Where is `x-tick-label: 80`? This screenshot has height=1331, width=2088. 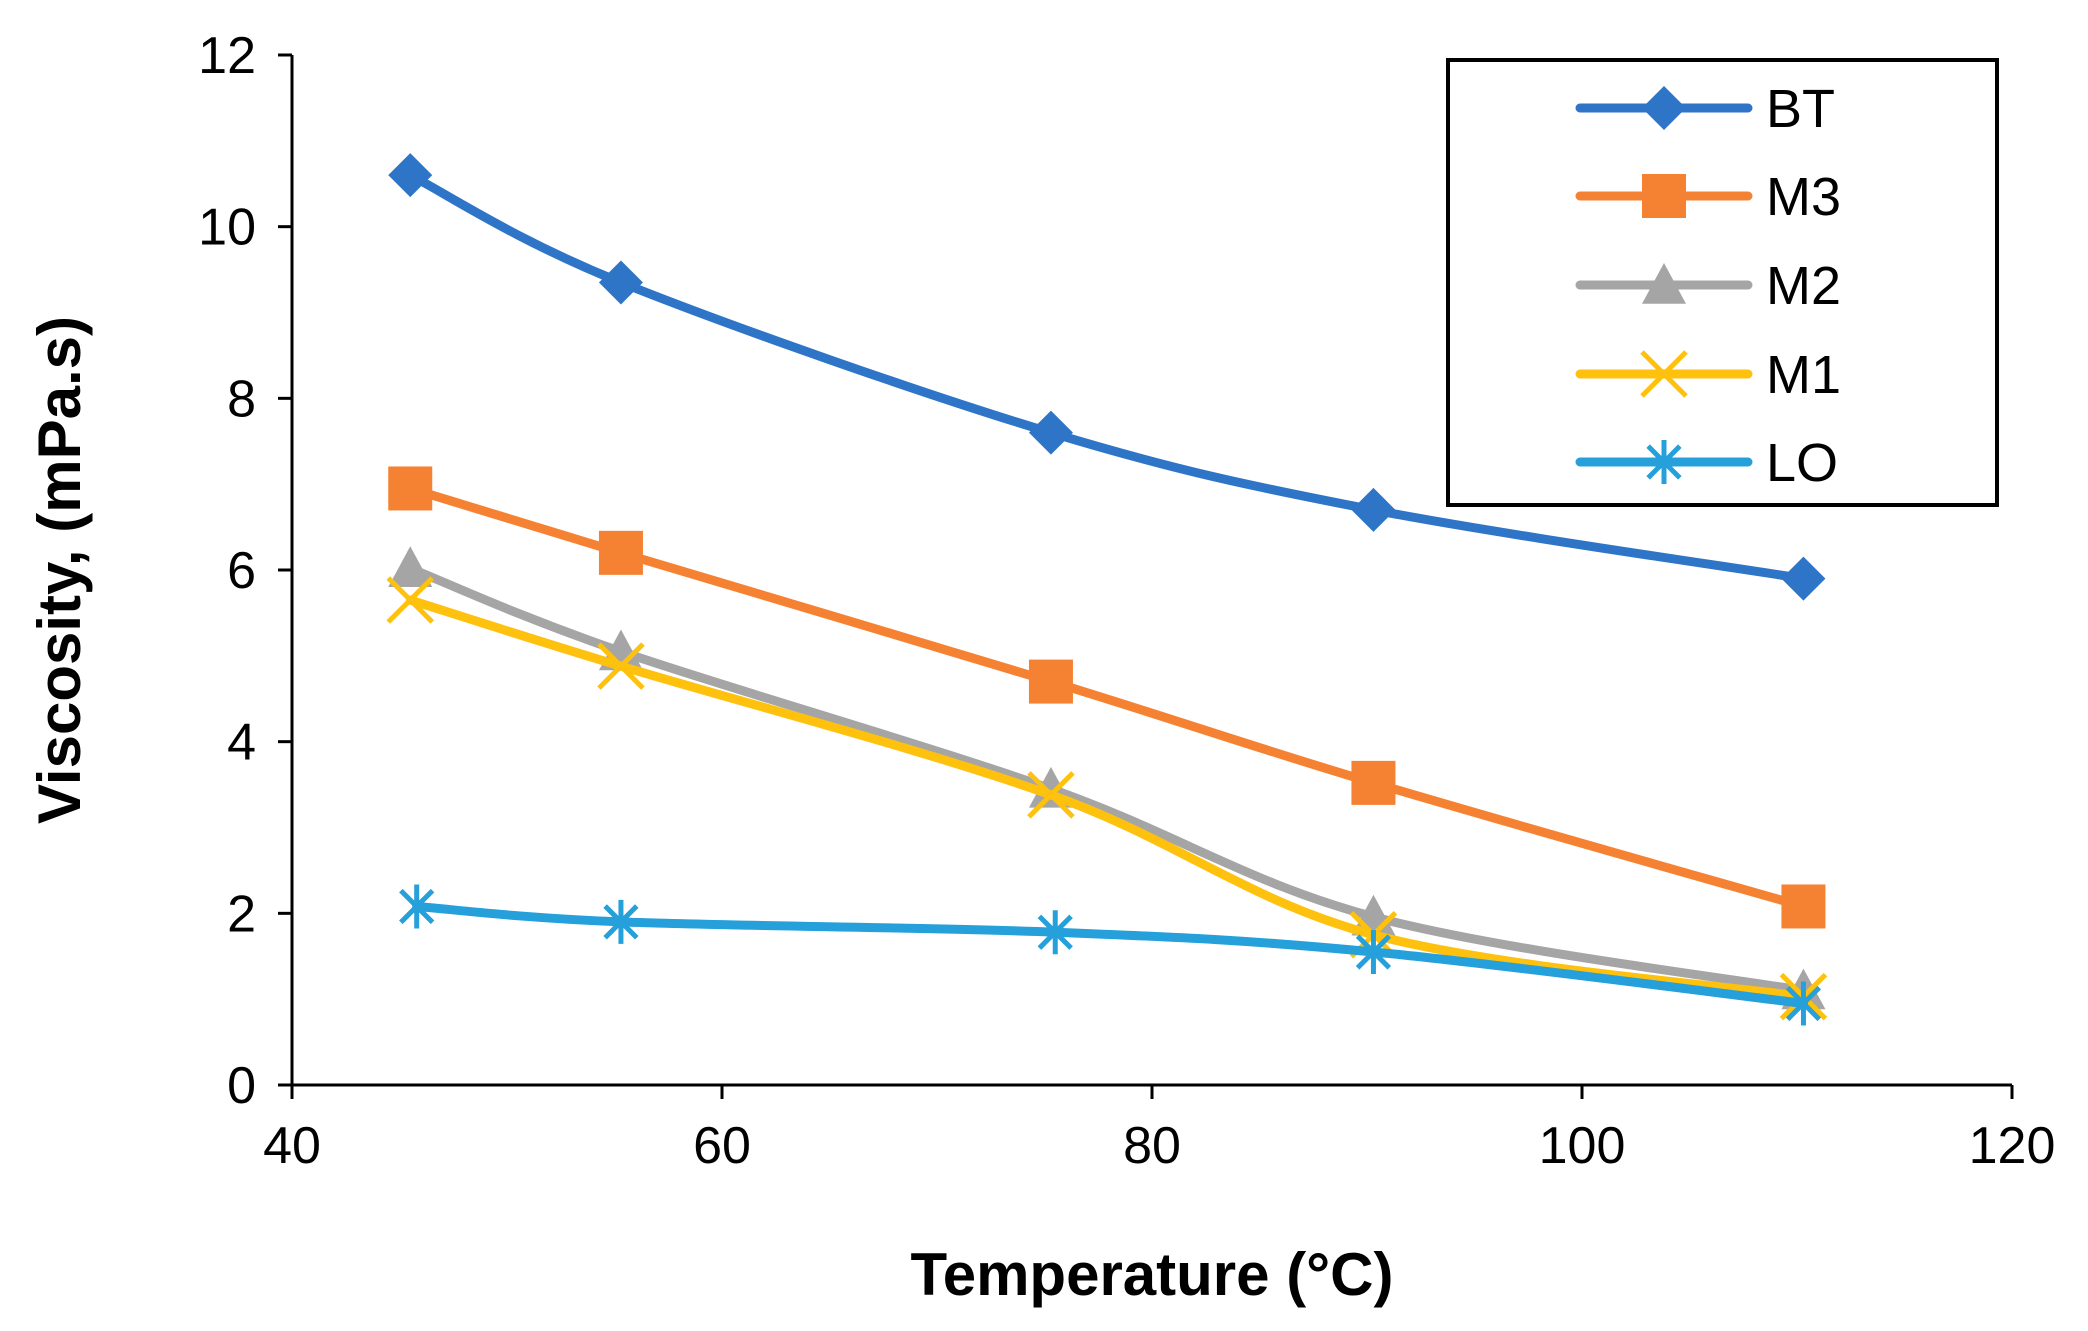 x-tick-label: 80 is located at coordinates (1152, 1146).